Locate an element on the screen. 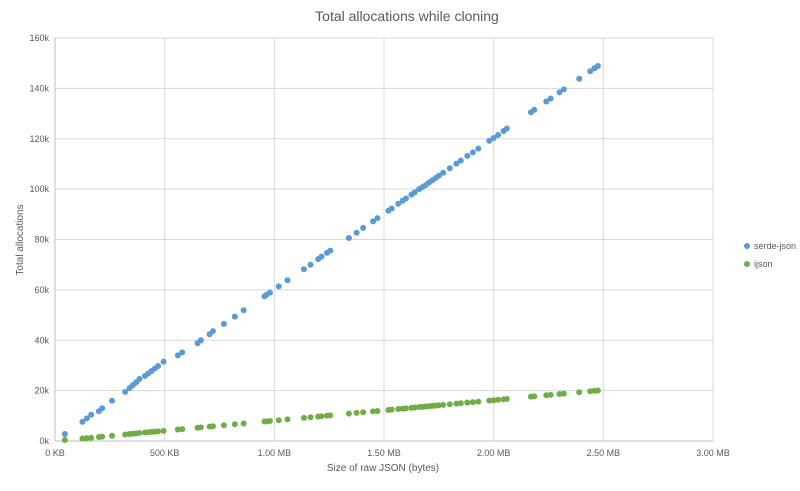 Image resolution: width=800 pixels, height=491 pixels. x-axis-title: Size of raw JSON (bytes) is located at coordinates (383, 468).